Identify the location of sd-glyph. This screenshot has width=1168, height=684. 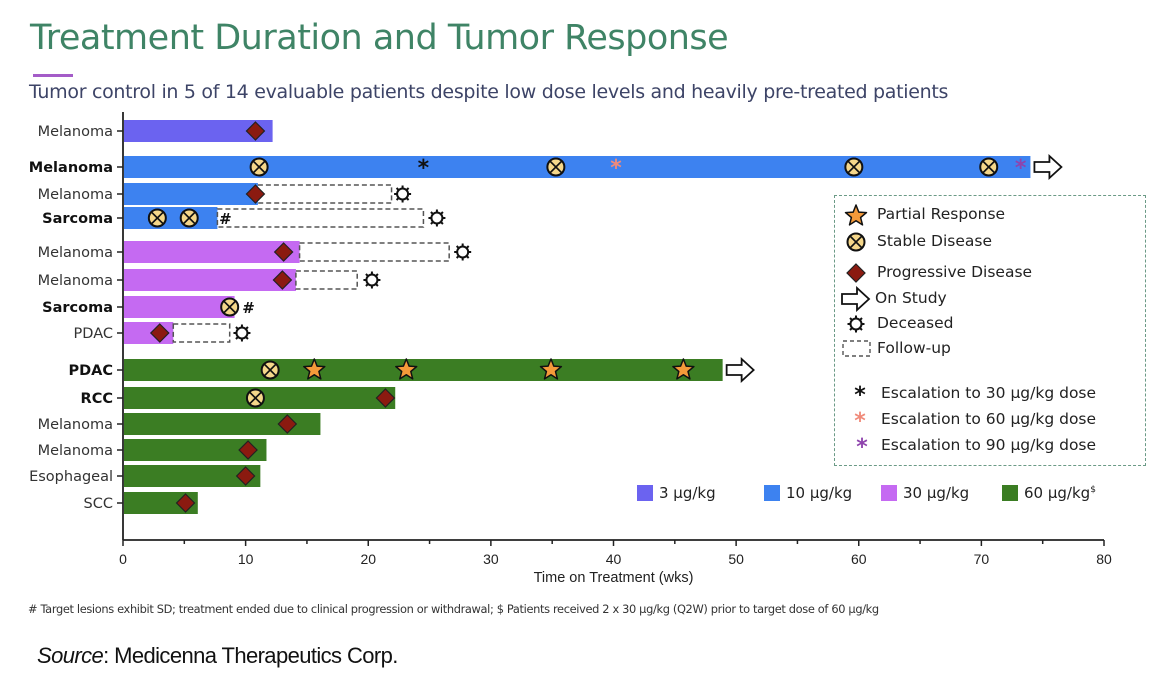
(856, 242).